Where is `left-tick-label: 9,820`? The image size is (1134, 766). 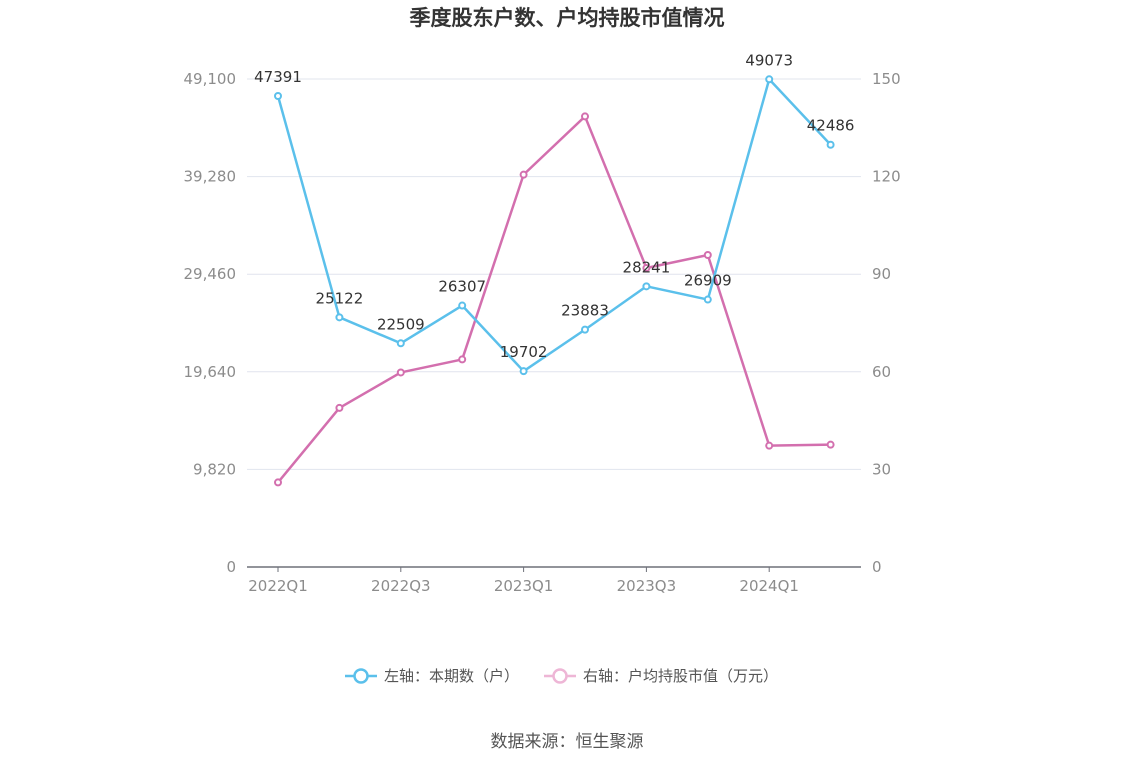 left-tick-label: 9,820 is located at coordinates (214, 469).